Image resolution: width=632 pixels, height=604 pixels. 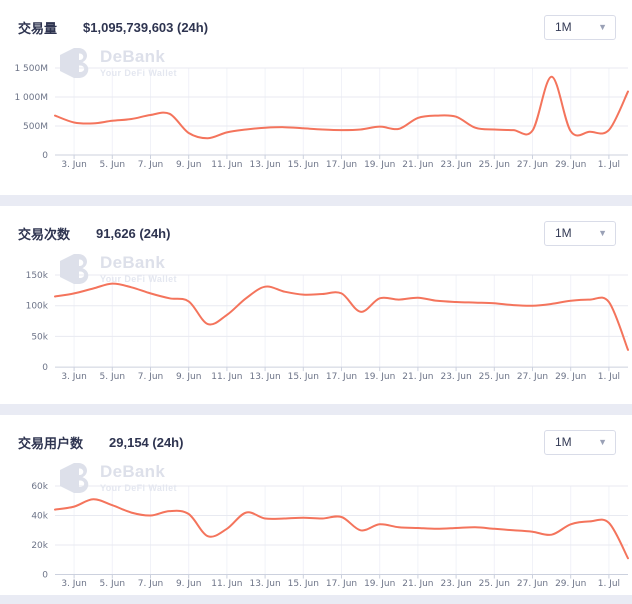 I want to click on svg-text: 60k, so click(x=39, y=487).